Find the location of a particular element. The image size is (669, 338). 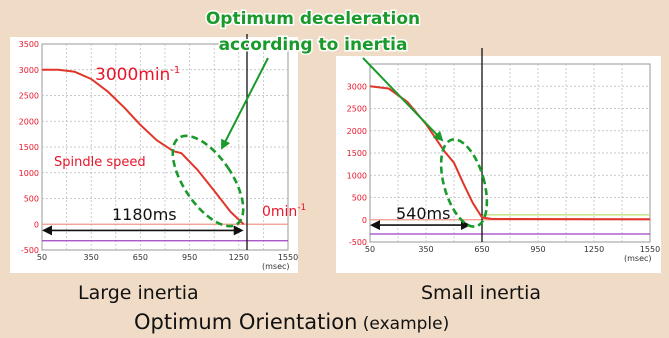

series-group is located at coordinates (143, 147).